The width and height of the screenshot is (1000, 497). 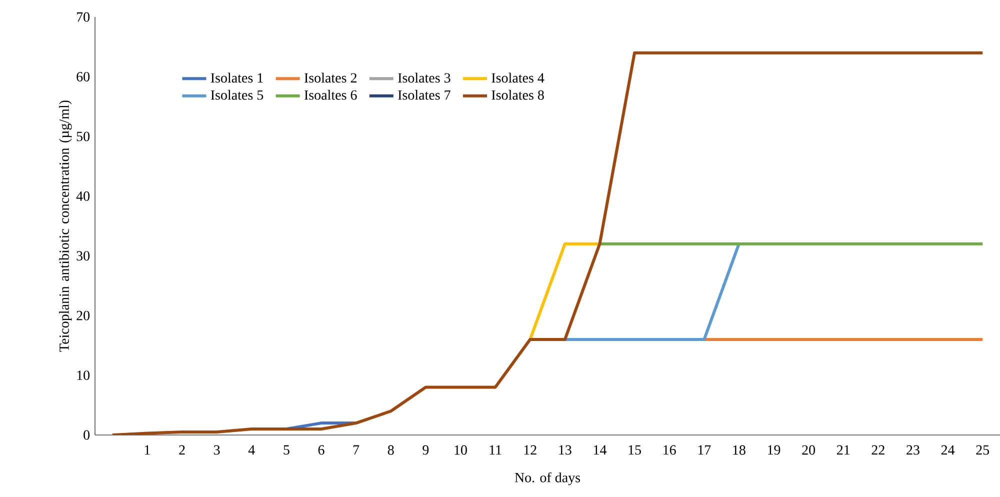 What do you see at coordinates (878, 450) in the screenshot?
I see `x-tick-label: 22` at bounding box center [878, 450].